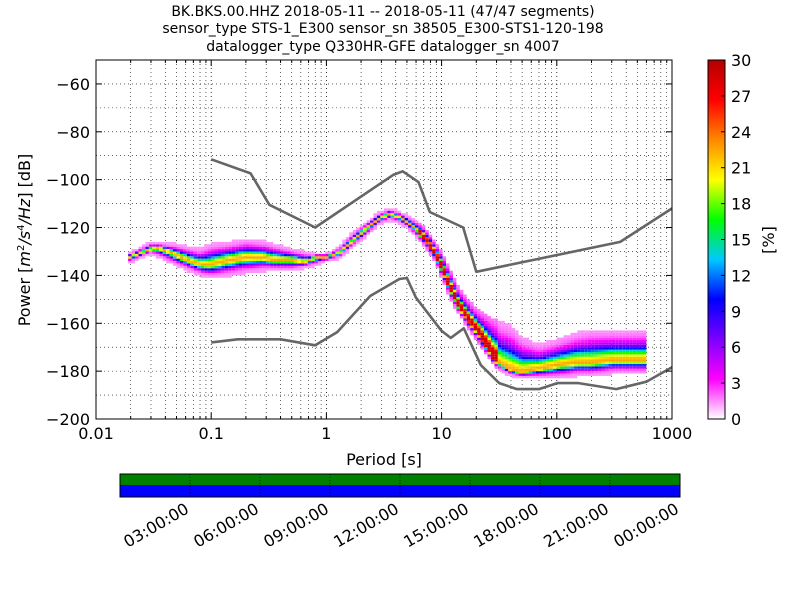  What do you see at coordinates (741, 132) in the screenshot?
I see `colorbar-tick-label: 24` at bounding box center [741, 132].